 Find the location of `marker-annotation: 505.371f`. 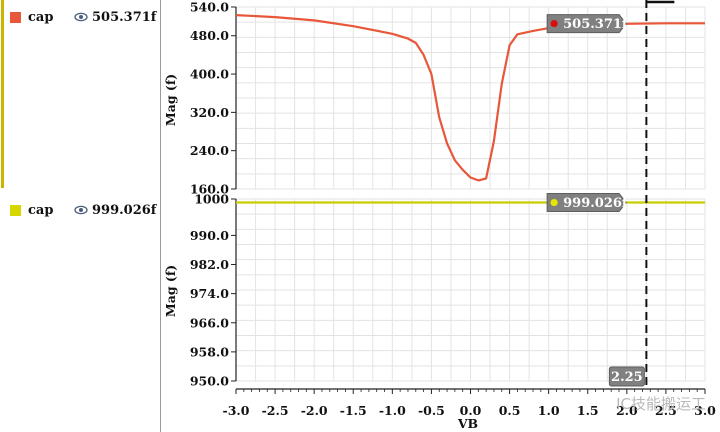

marker-annotation: 505.371f is located at coordinates (587, 24).